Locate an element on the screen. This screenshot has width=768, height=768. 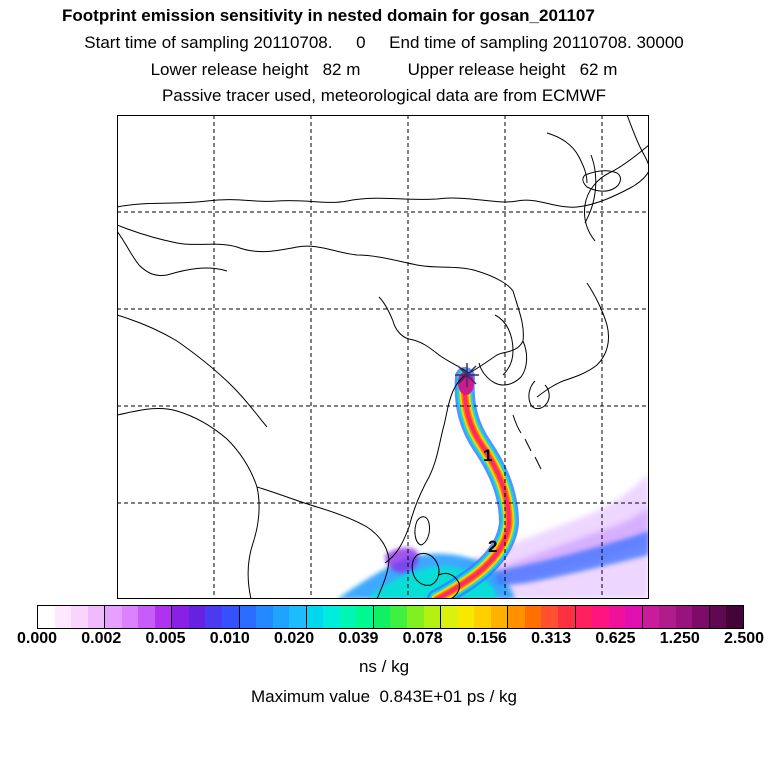
coast-korea is located at coordinates (503, 363).